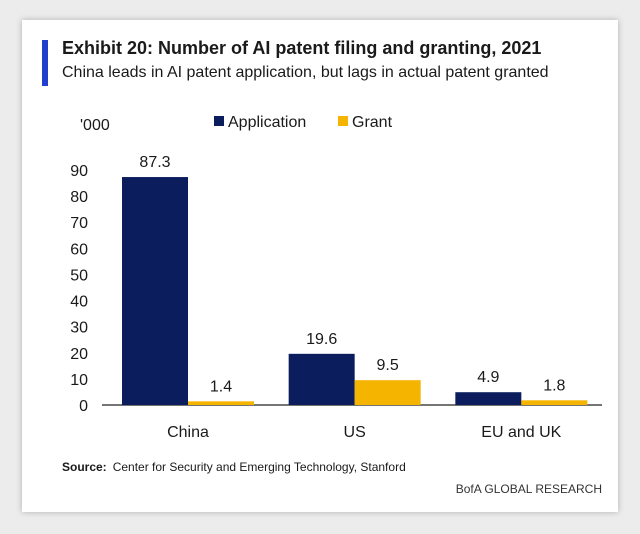 The width and height of the screenshot is (640, 534). Describe the element at coordinates (372, 122) in the screenshot. I see `legend-label: Grant` at that location.